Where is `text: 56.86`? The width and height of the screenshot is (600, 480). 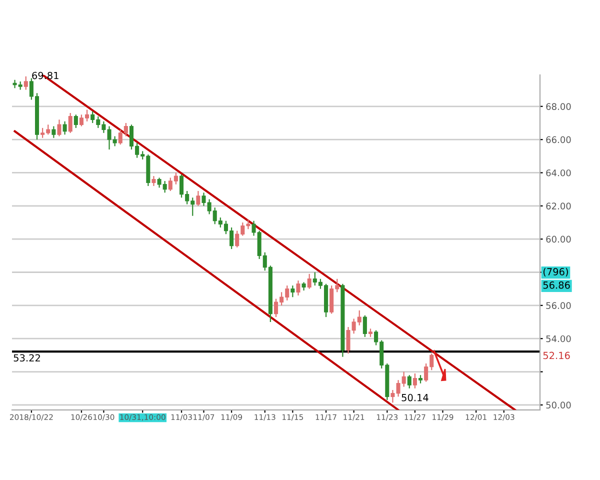
text: 56.86 is located at coordinates (556, 285).